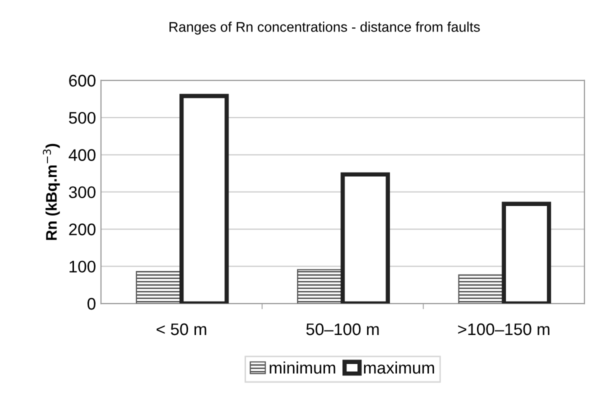 This screenshot has width=612, height=402. What do you see at coordinates (92, 304) in the screenshot?
I see `y-tick-label: 0` at bounding box center [92, 304].